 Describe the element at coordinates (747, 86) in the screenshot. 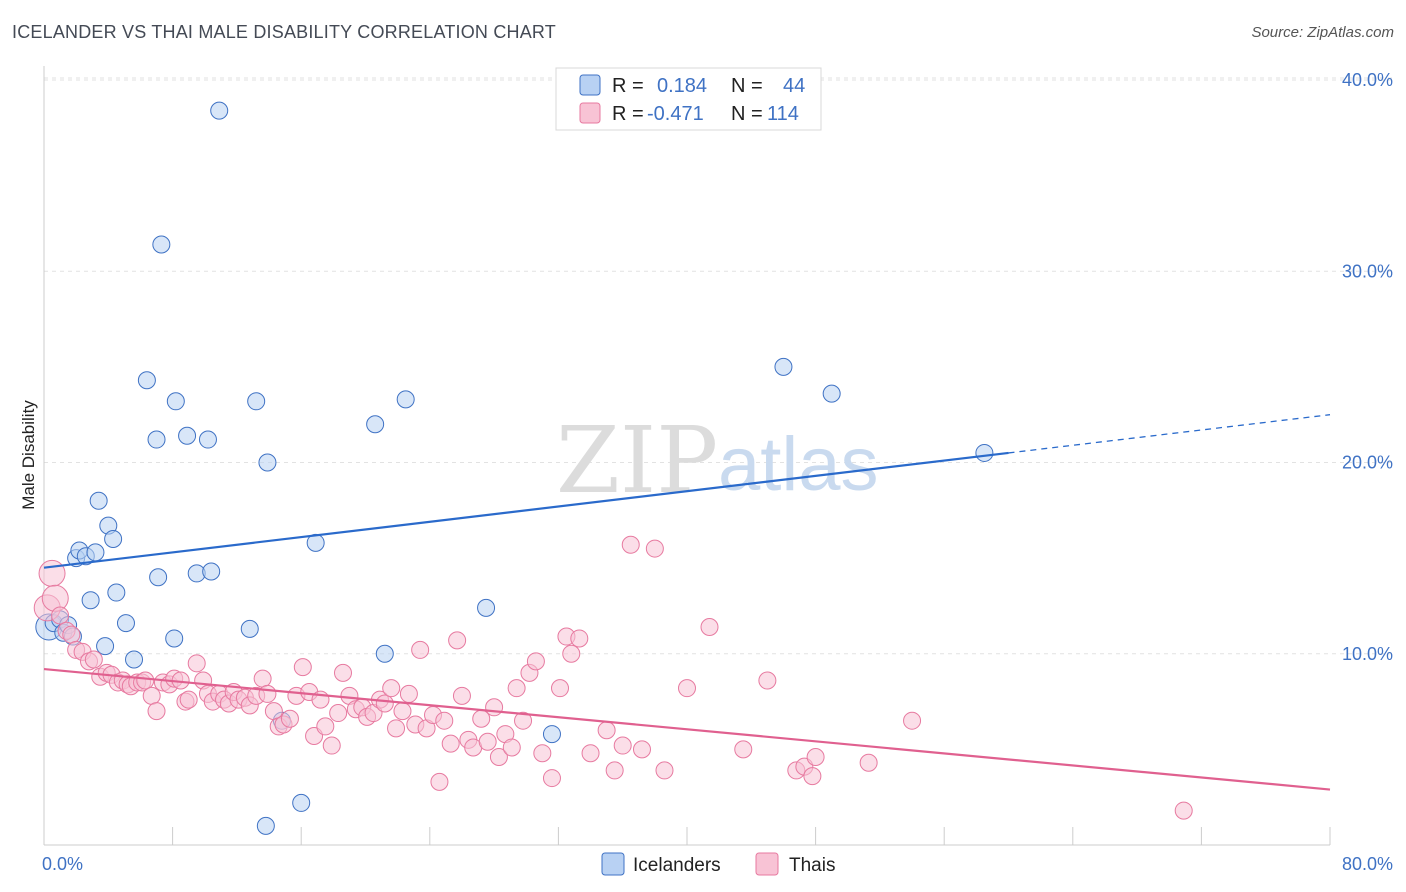

I see `legend-n-label-0: N =` at that location.